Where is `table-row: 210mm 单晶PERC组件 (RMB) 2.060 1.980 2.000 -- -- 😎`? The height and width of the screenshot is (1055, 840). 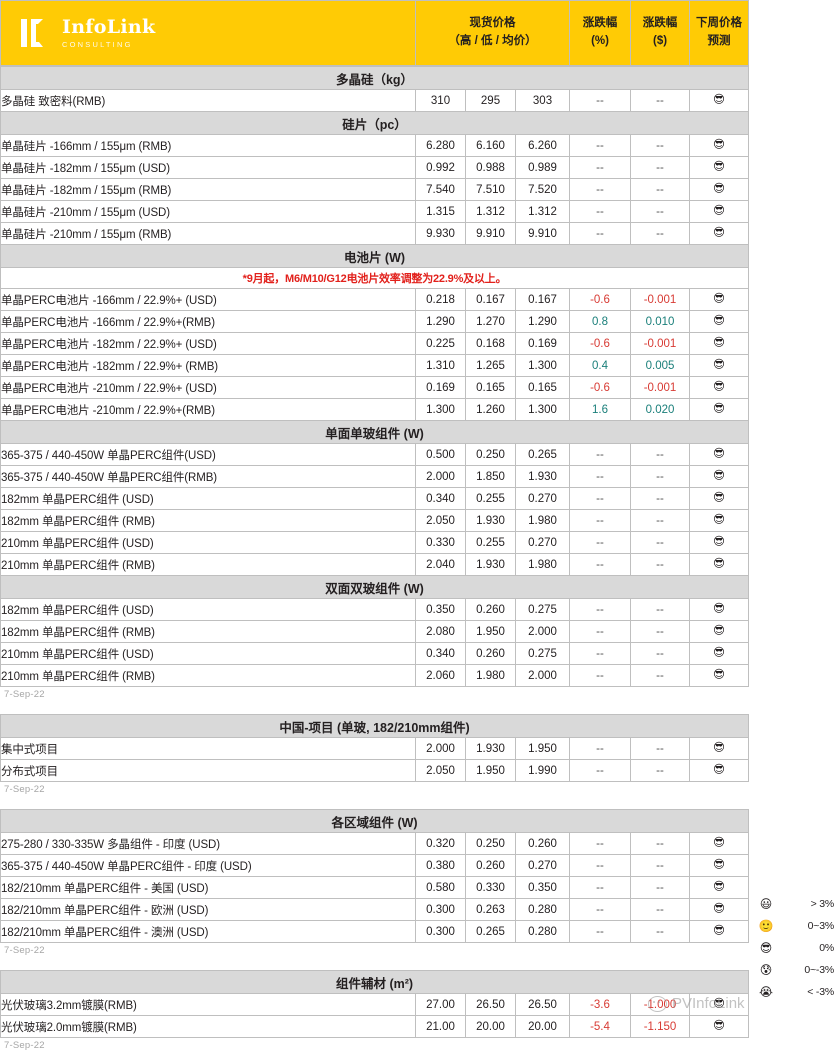
table-row: 210mm 单晶PERC组件 (RMB) 2.060 1.980 2.000 -- -- 😎 is located at coordinates (374, 675).